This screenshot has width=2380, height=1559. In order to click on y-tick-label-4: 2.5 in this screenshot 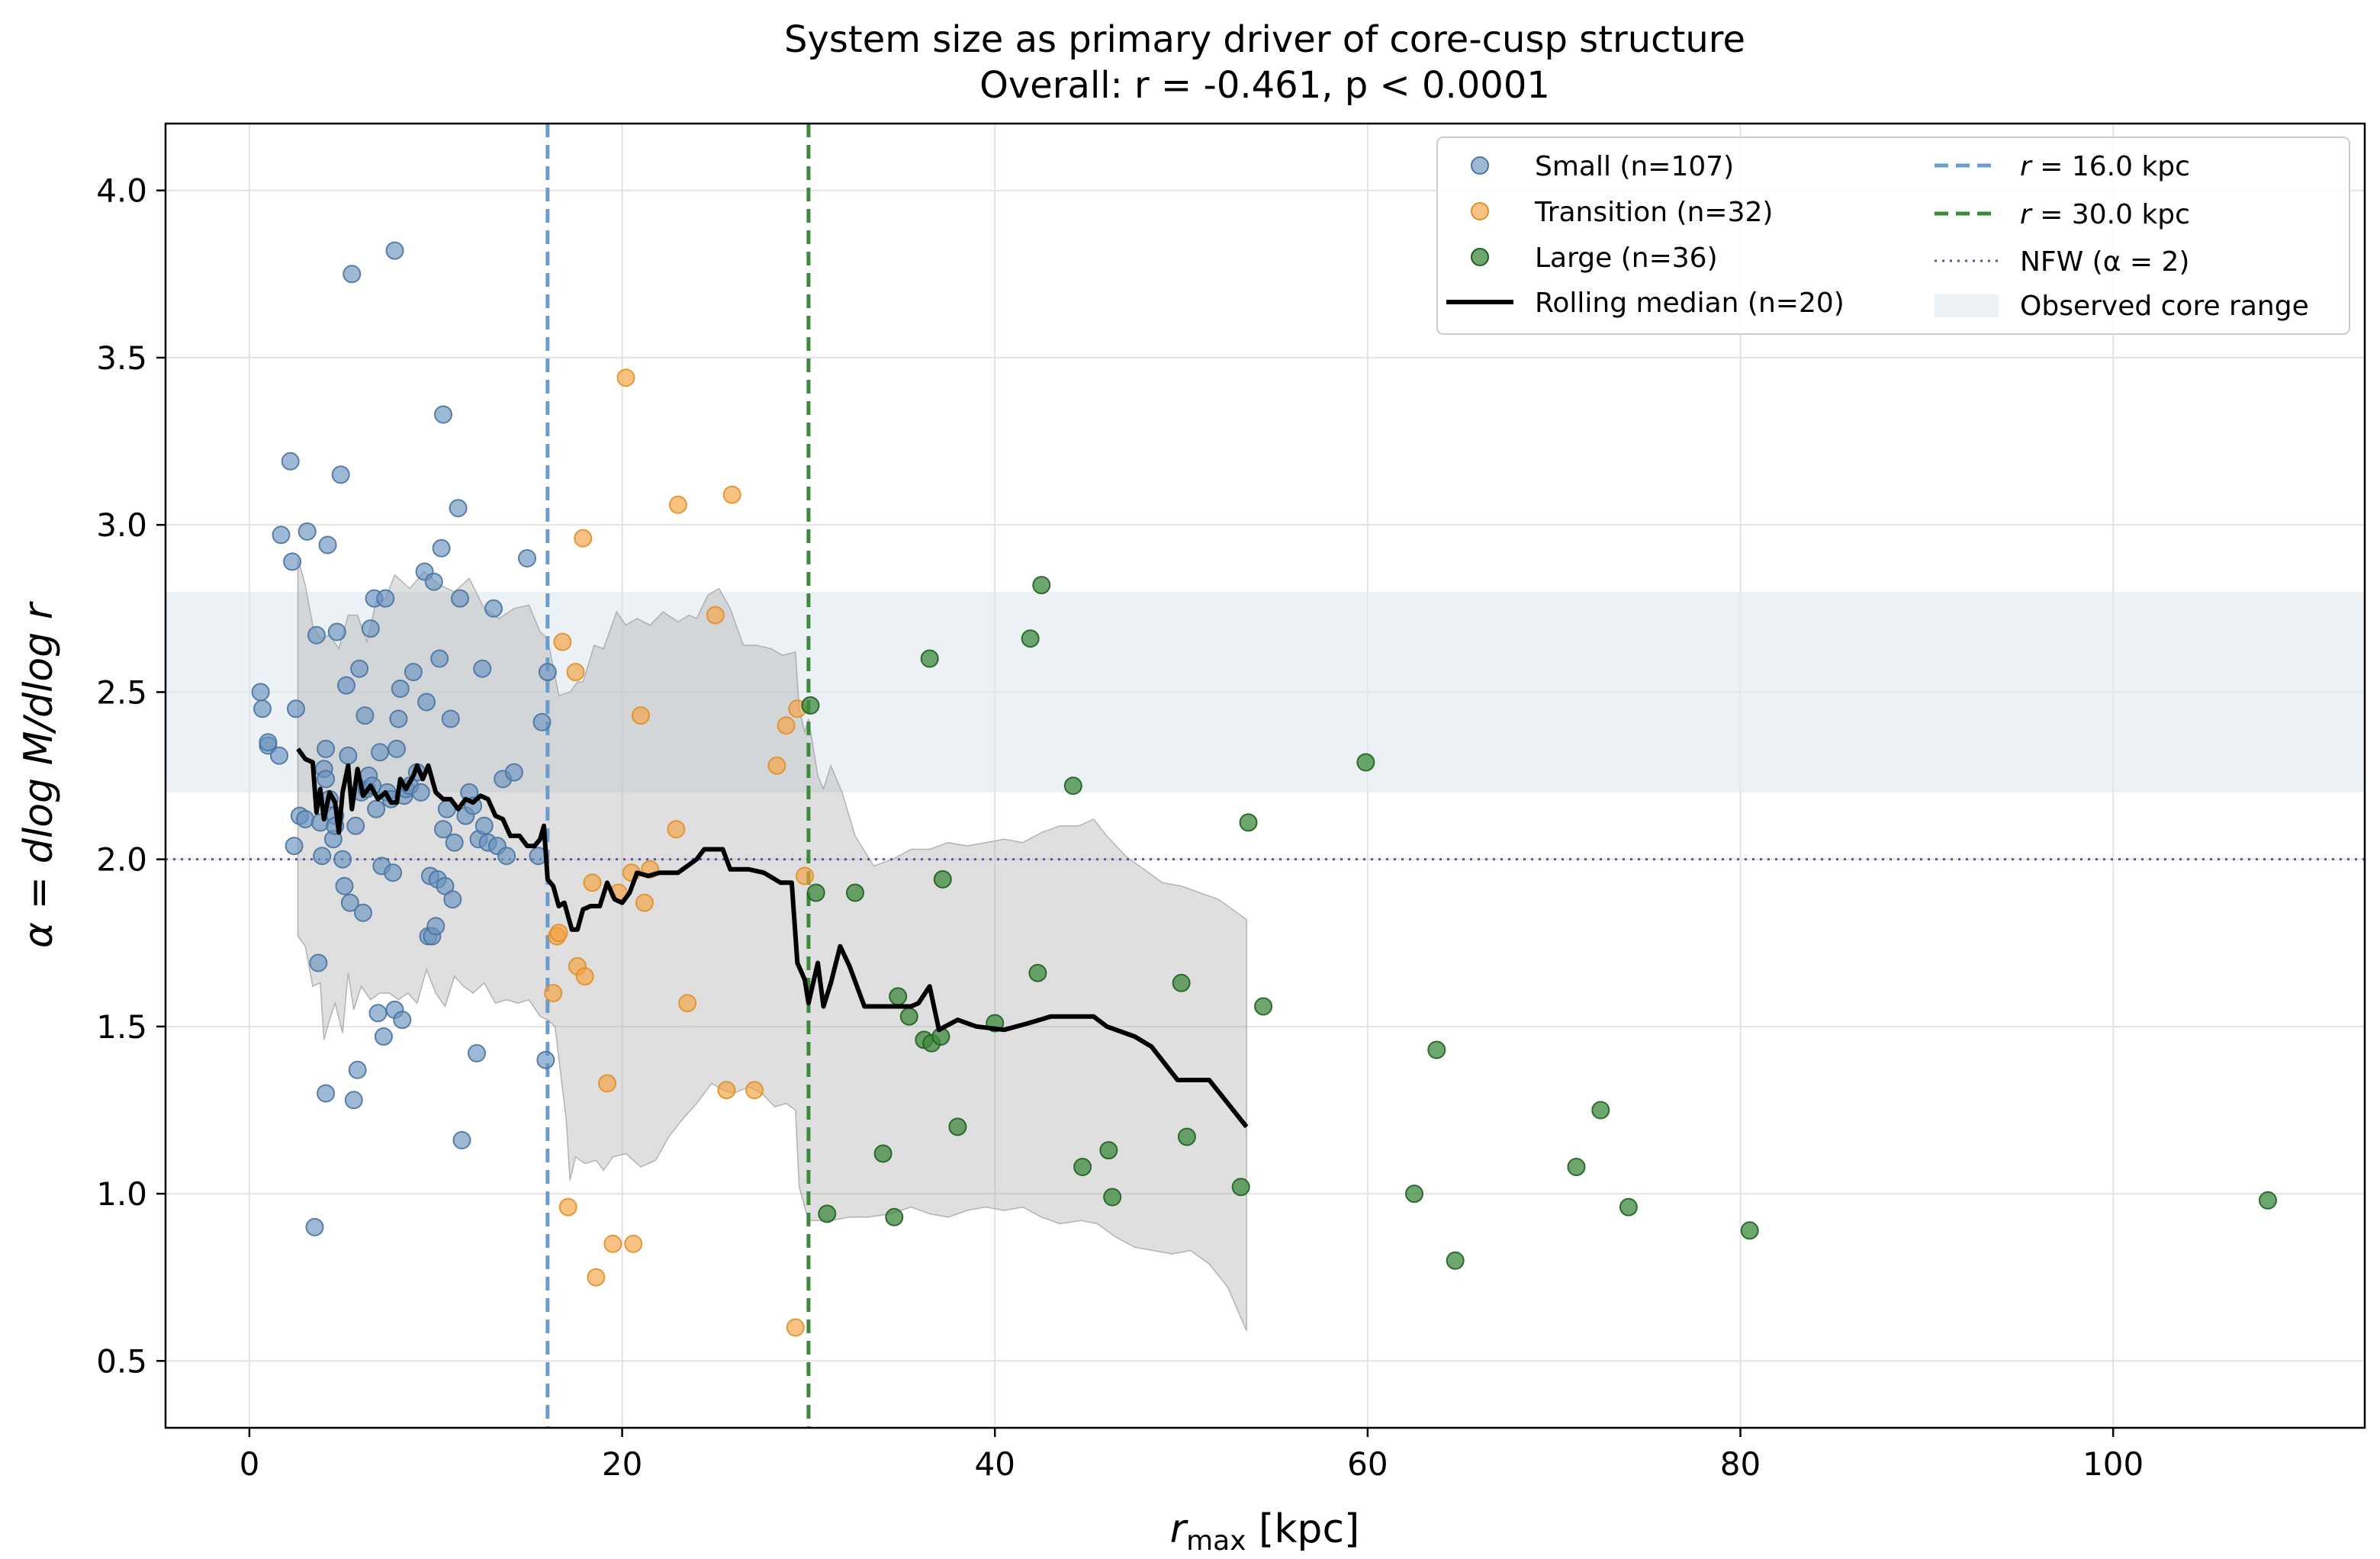, I will do `click(121, 692)`.